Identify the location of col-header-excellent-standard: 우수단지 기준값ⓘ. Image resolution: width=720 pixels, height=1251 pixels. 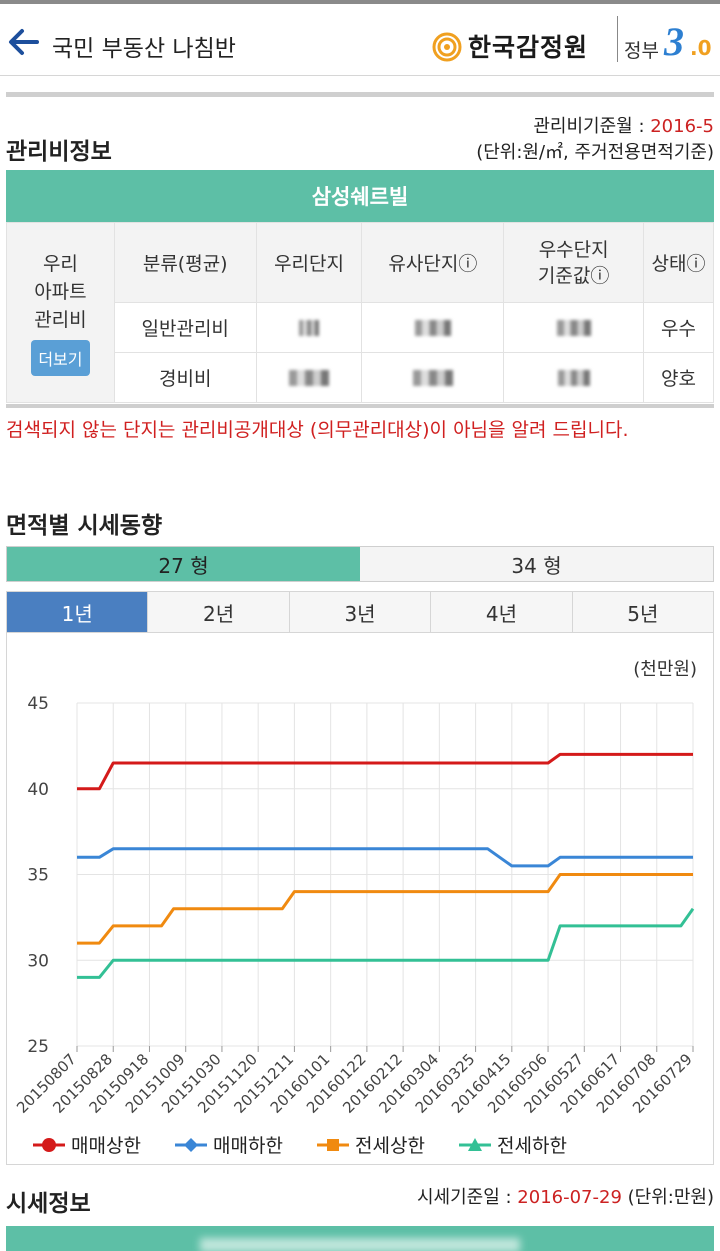
(574, 262).